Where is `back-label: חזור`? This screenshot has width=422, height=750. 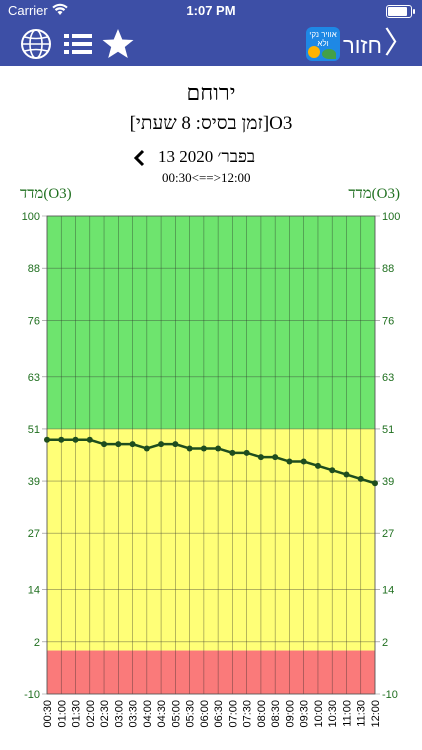 back-label: חזור is located at coordinates (362, 45).